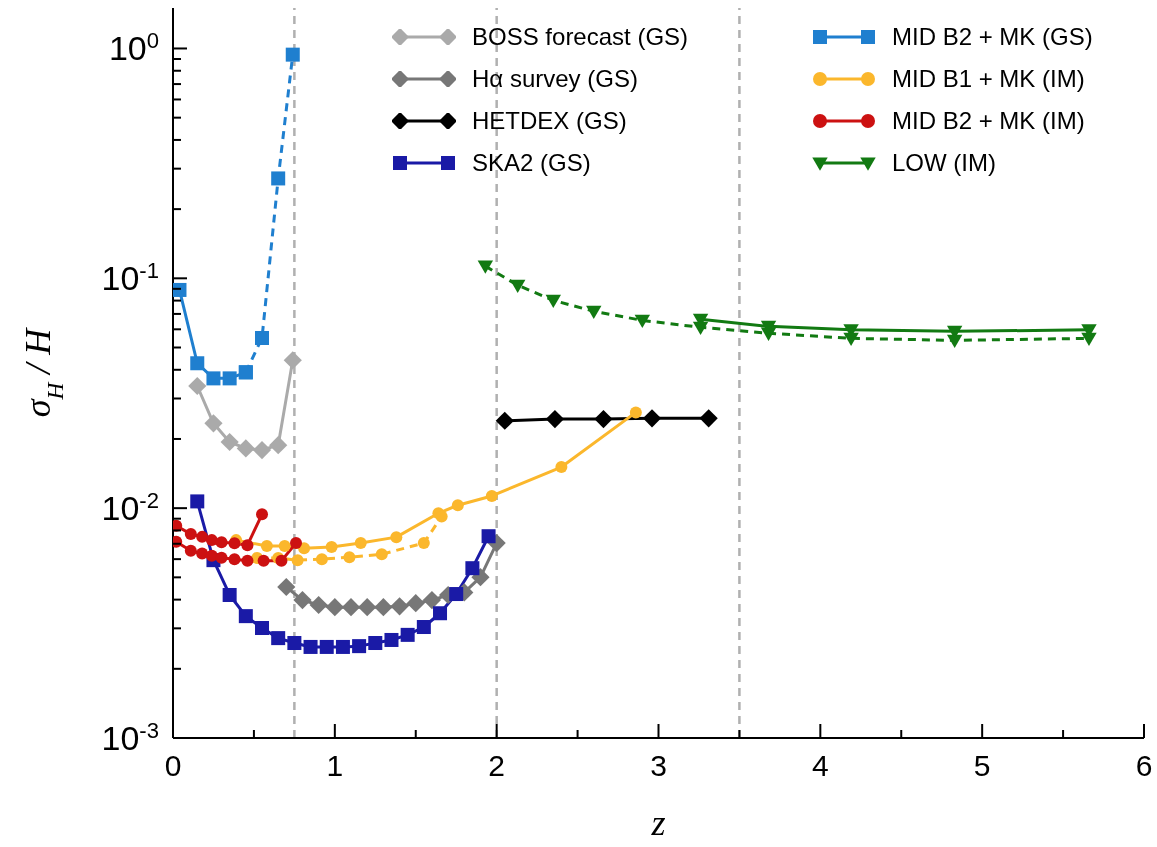 This screenshot has width=1157, height=847. I want to click on legend-label: MID B1 + MK (IM), so click(988, 79).